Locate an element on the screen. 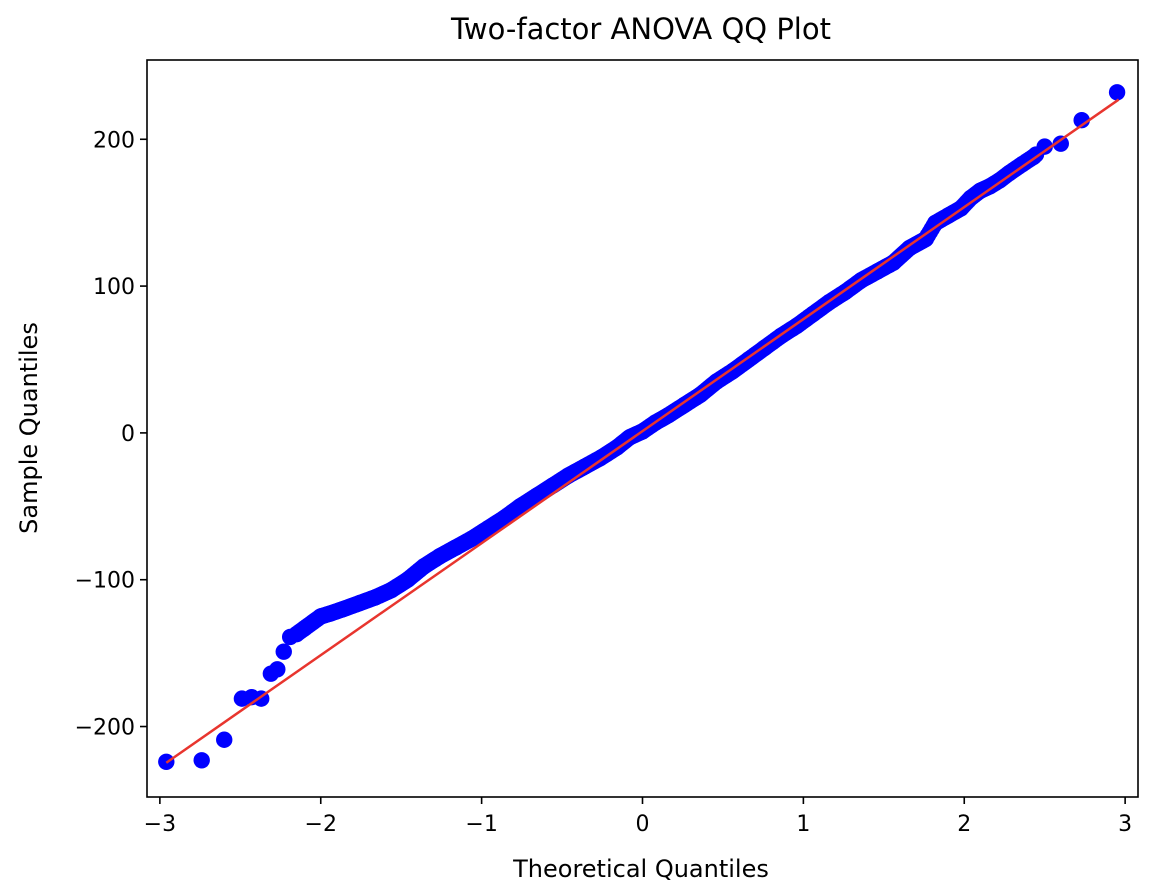 The width and height of the screenshot is (1160, 896). x-tick-label: −2 is located at coordinates (321, 824).